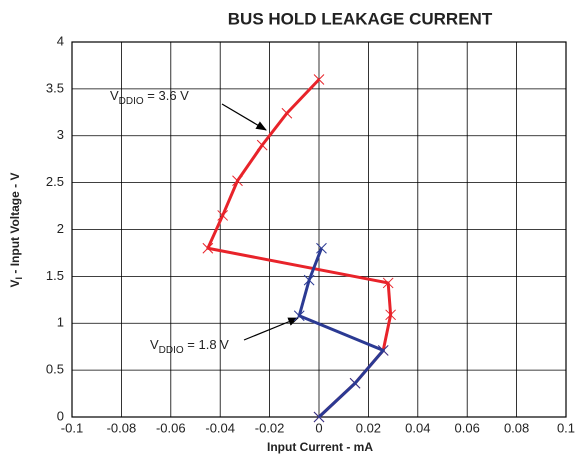 The image size is (577, 464). Describe the element at coordinates (566, 427) in the screenshot. I see `x-tick-label: 0.1` at that location.